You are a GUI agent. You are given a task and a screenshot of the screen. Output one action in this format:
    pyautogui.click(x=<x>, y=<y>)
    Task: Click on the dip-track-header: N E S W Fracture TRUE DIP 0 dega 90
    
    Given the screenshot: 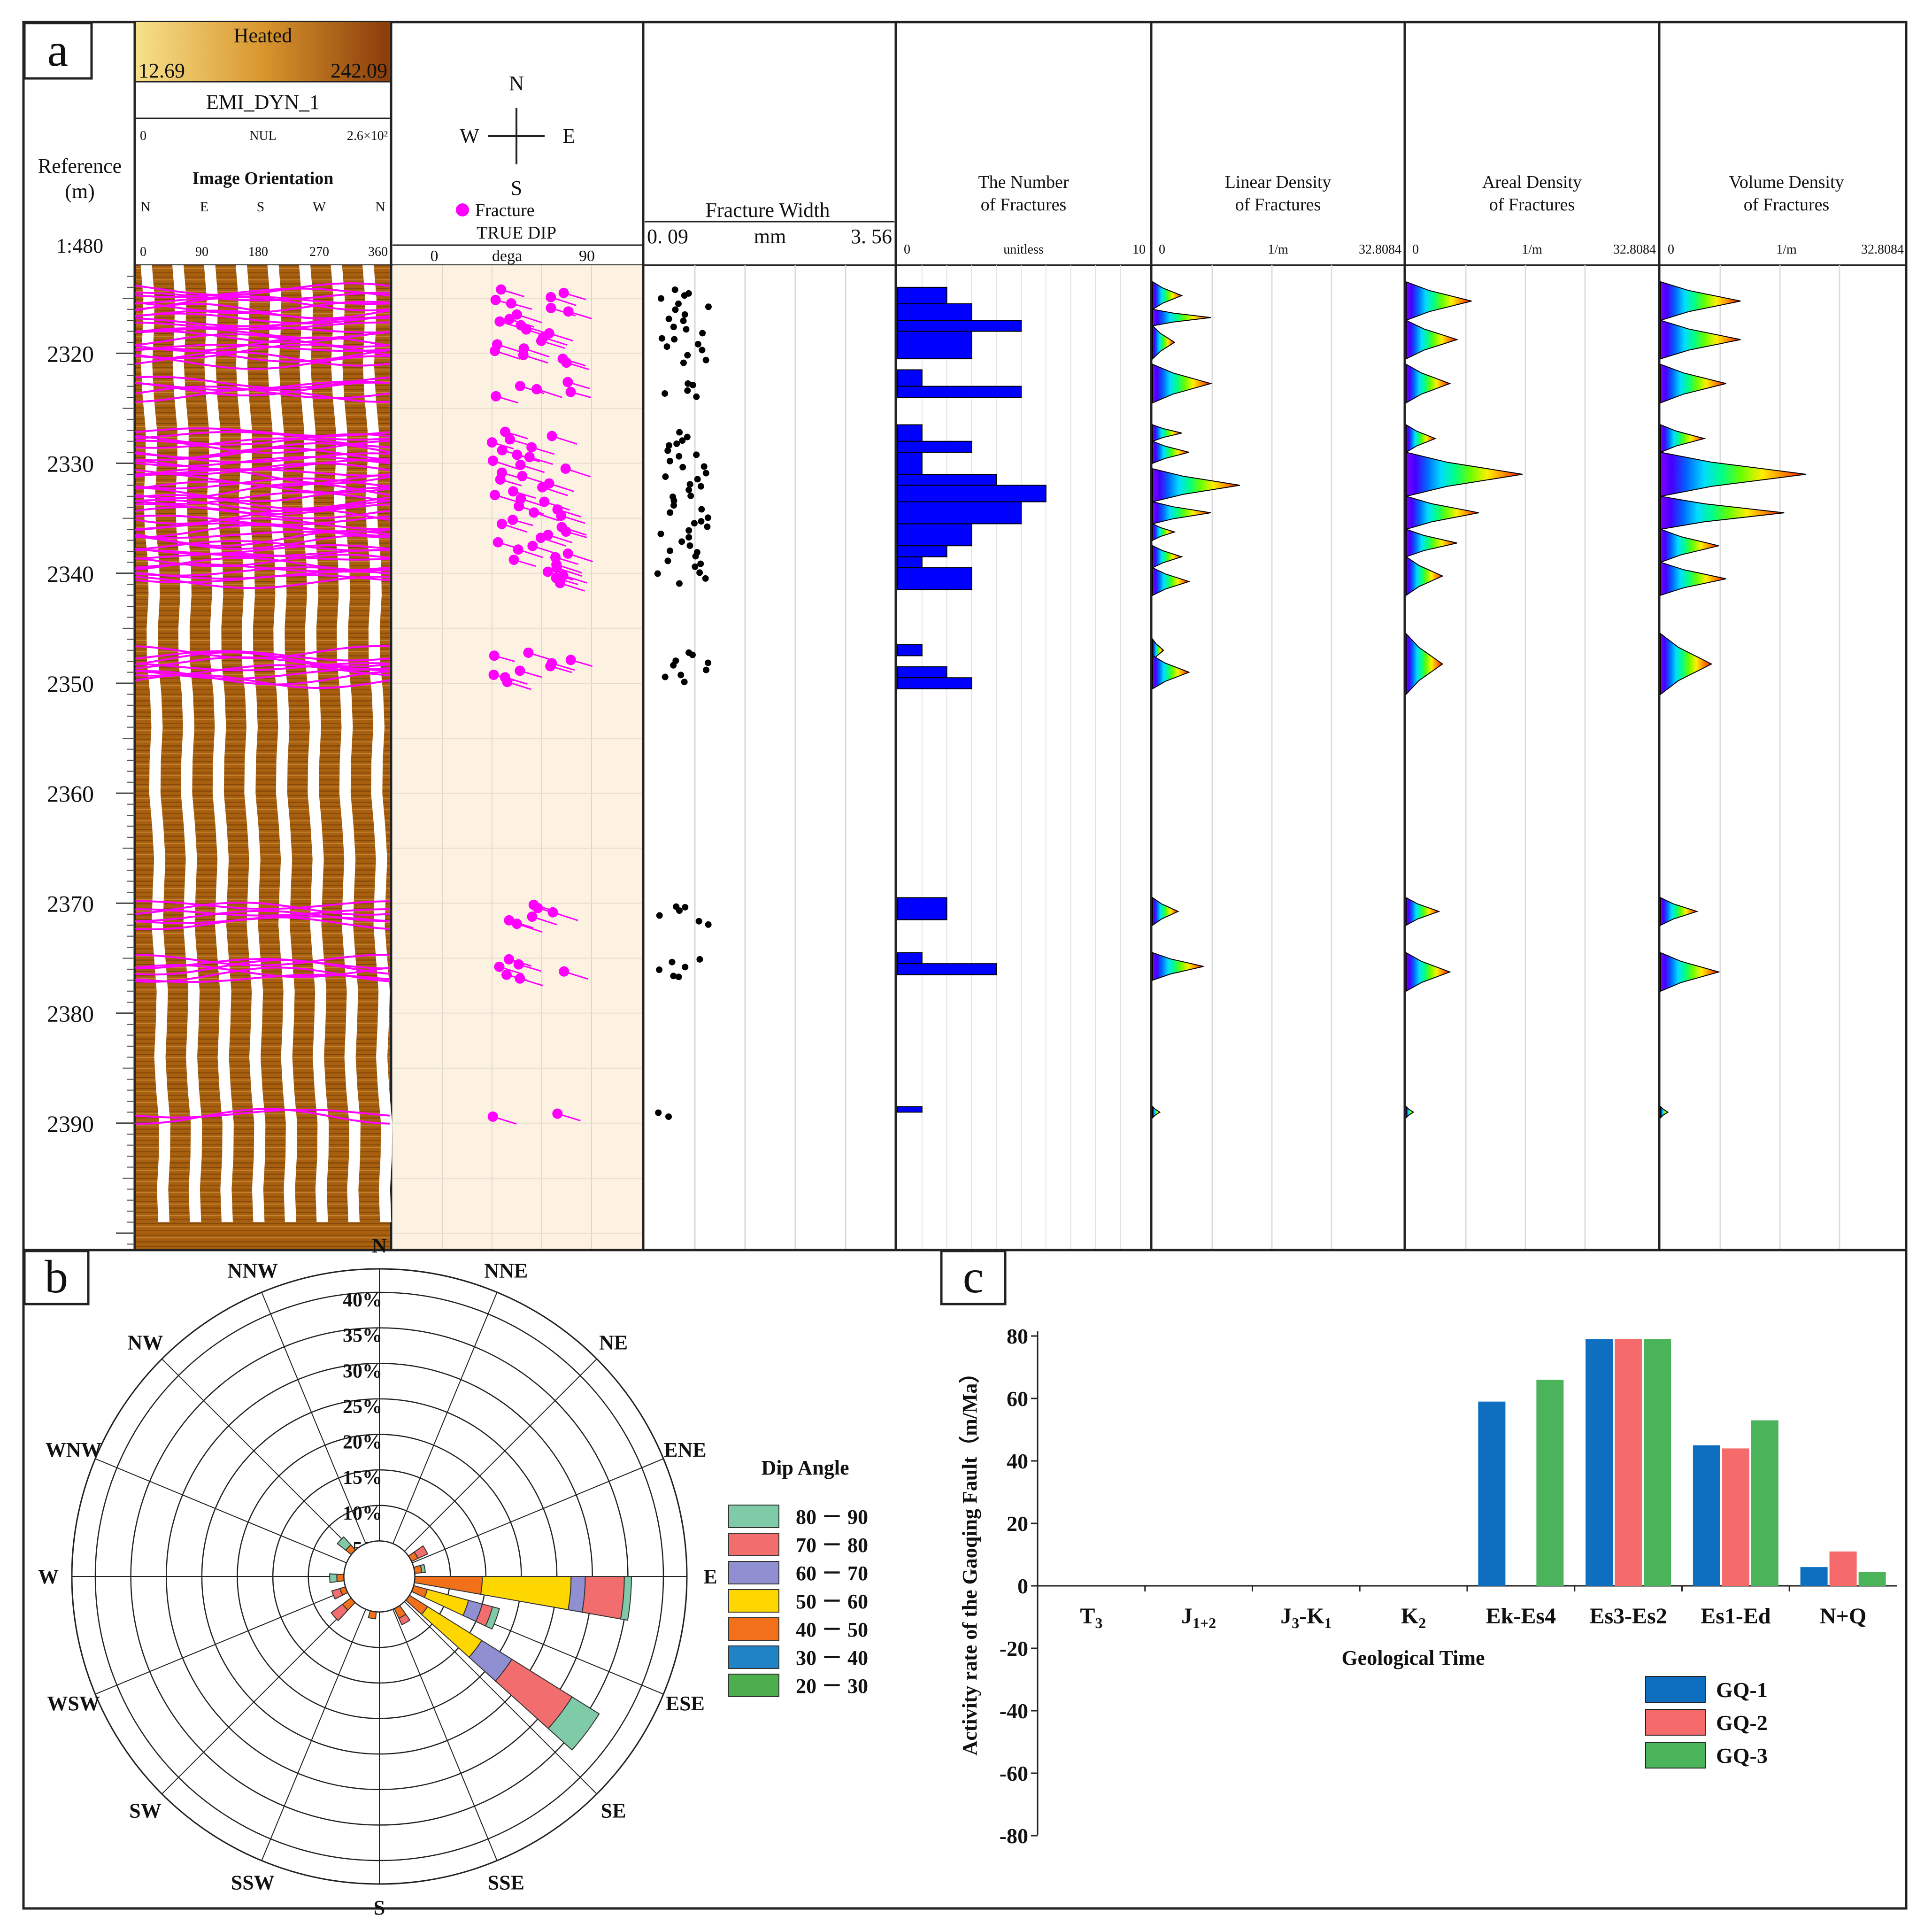 What is the action you would take?
    pyautogui.click(x=517, y=168)
    